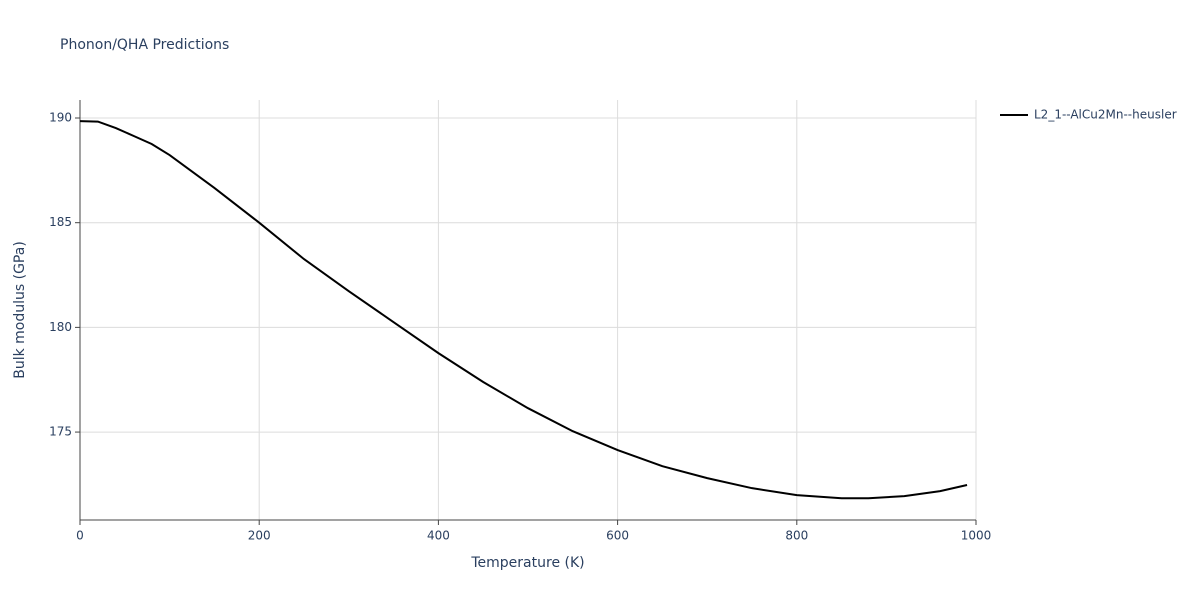  I want to click on y-axis-title: Bulk modulus (GPa), so click(20, 310).